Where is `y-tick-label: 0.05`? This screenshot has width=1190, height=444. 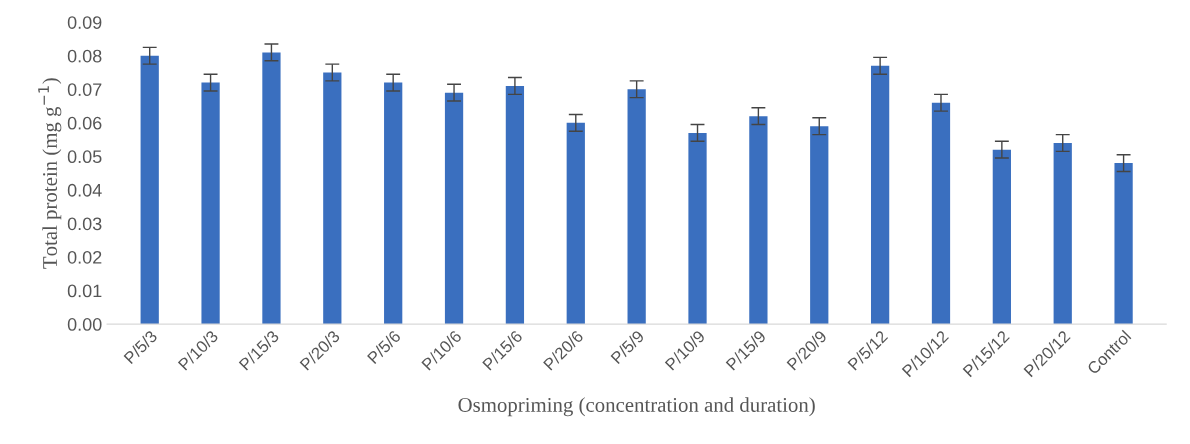 y-tick-label: 0.05 is located at coordinates (84, 157).